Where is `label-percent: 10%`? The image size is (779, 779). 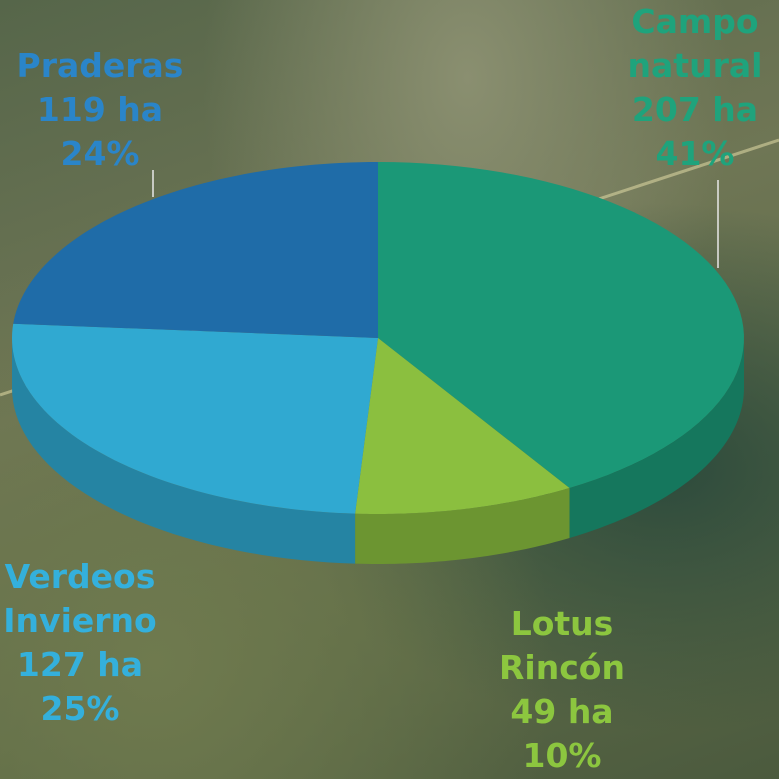
label-percent: 10% is located at coordinates (562, 755).